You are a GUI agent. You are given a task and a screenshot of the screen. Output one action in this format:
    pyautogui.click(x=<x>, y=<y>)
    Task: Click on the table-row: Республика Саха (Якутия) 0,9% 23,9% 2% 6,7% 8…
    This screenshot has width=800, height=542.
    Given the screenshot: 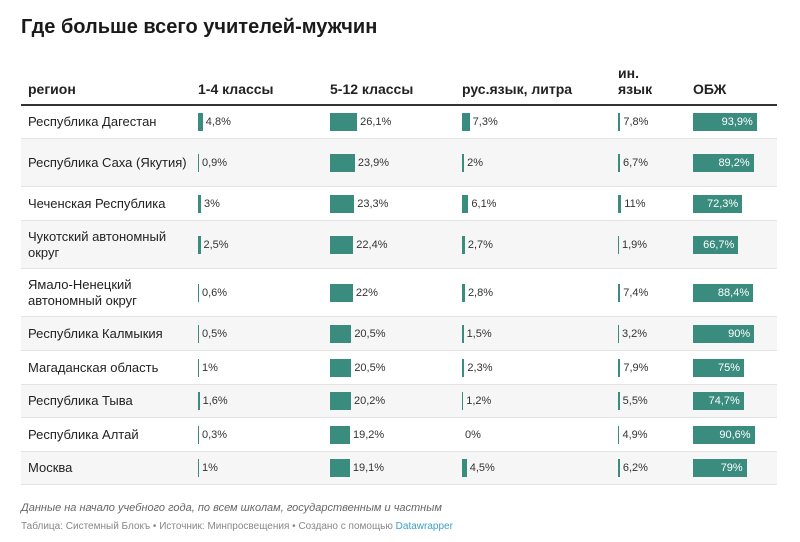 What is the action you would take?
    pyautogui.click(x=399, y=163)
    